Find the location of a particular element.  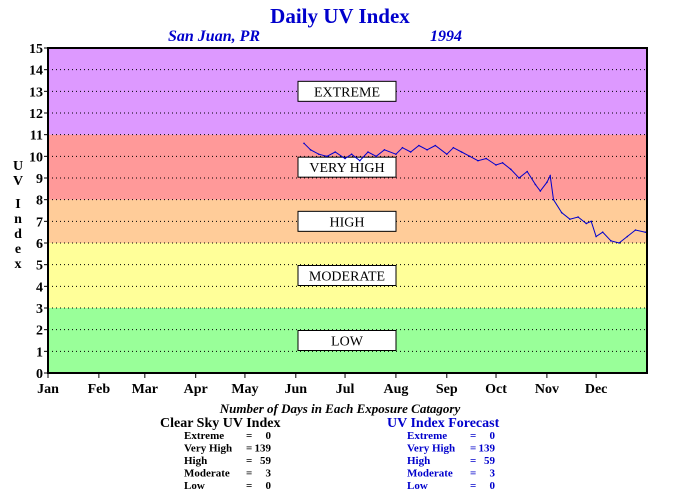

summary-0-value-extreme: 0 is located at coordinates (269, 436).